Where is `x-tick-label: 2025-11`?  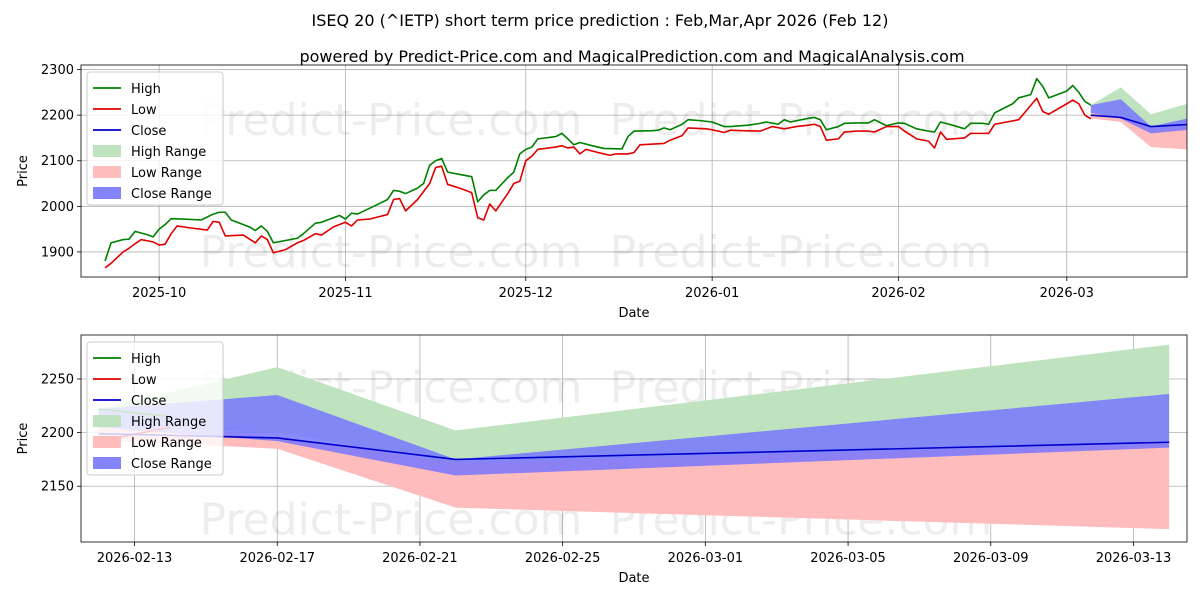 x-tick-label: 2025-11 is located at coordinates (345, 293).